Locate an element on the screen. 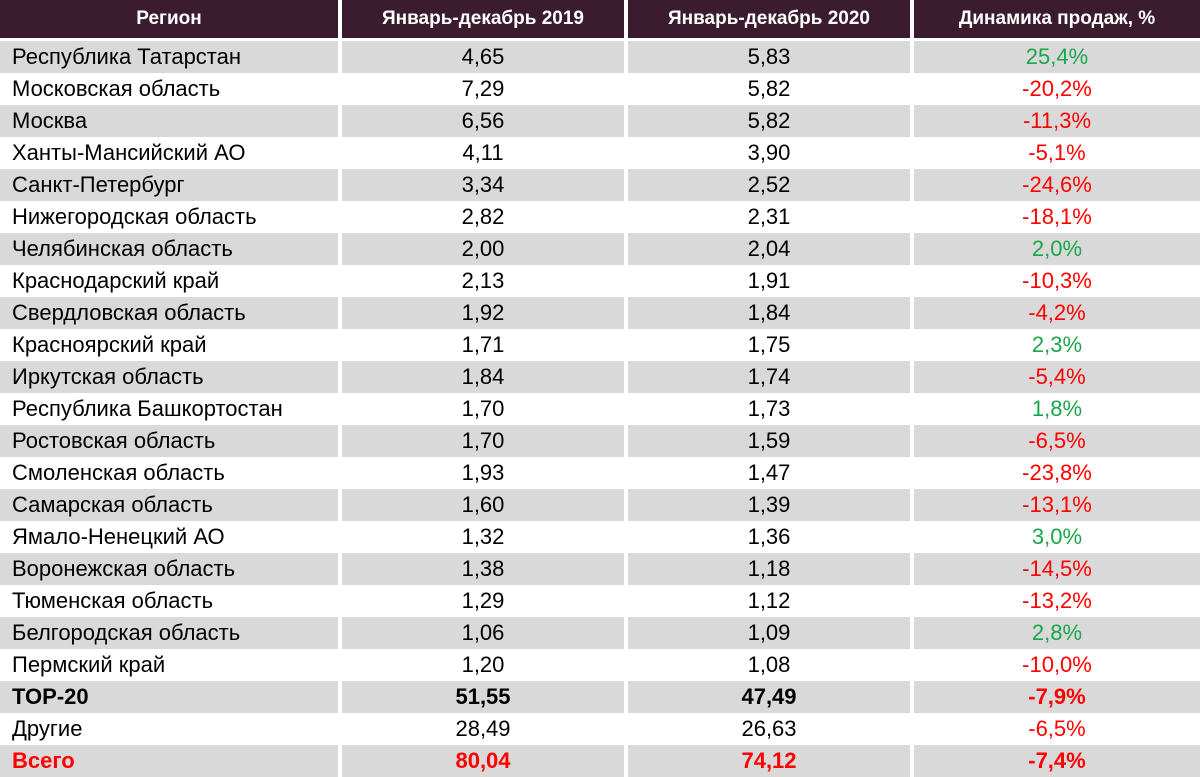 The image size is (1200, 777). table-row: Пермский край 1,20 1,08 -10,0% is located at coordinates (600, 665).